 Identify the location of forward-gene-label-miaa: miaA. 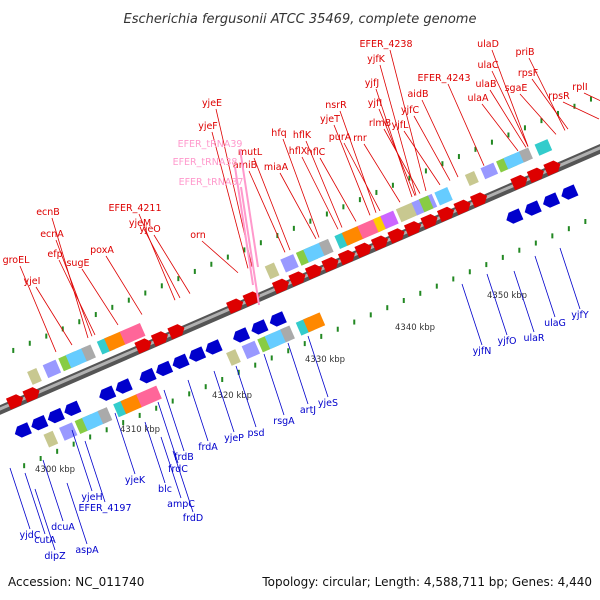
(276, 167).